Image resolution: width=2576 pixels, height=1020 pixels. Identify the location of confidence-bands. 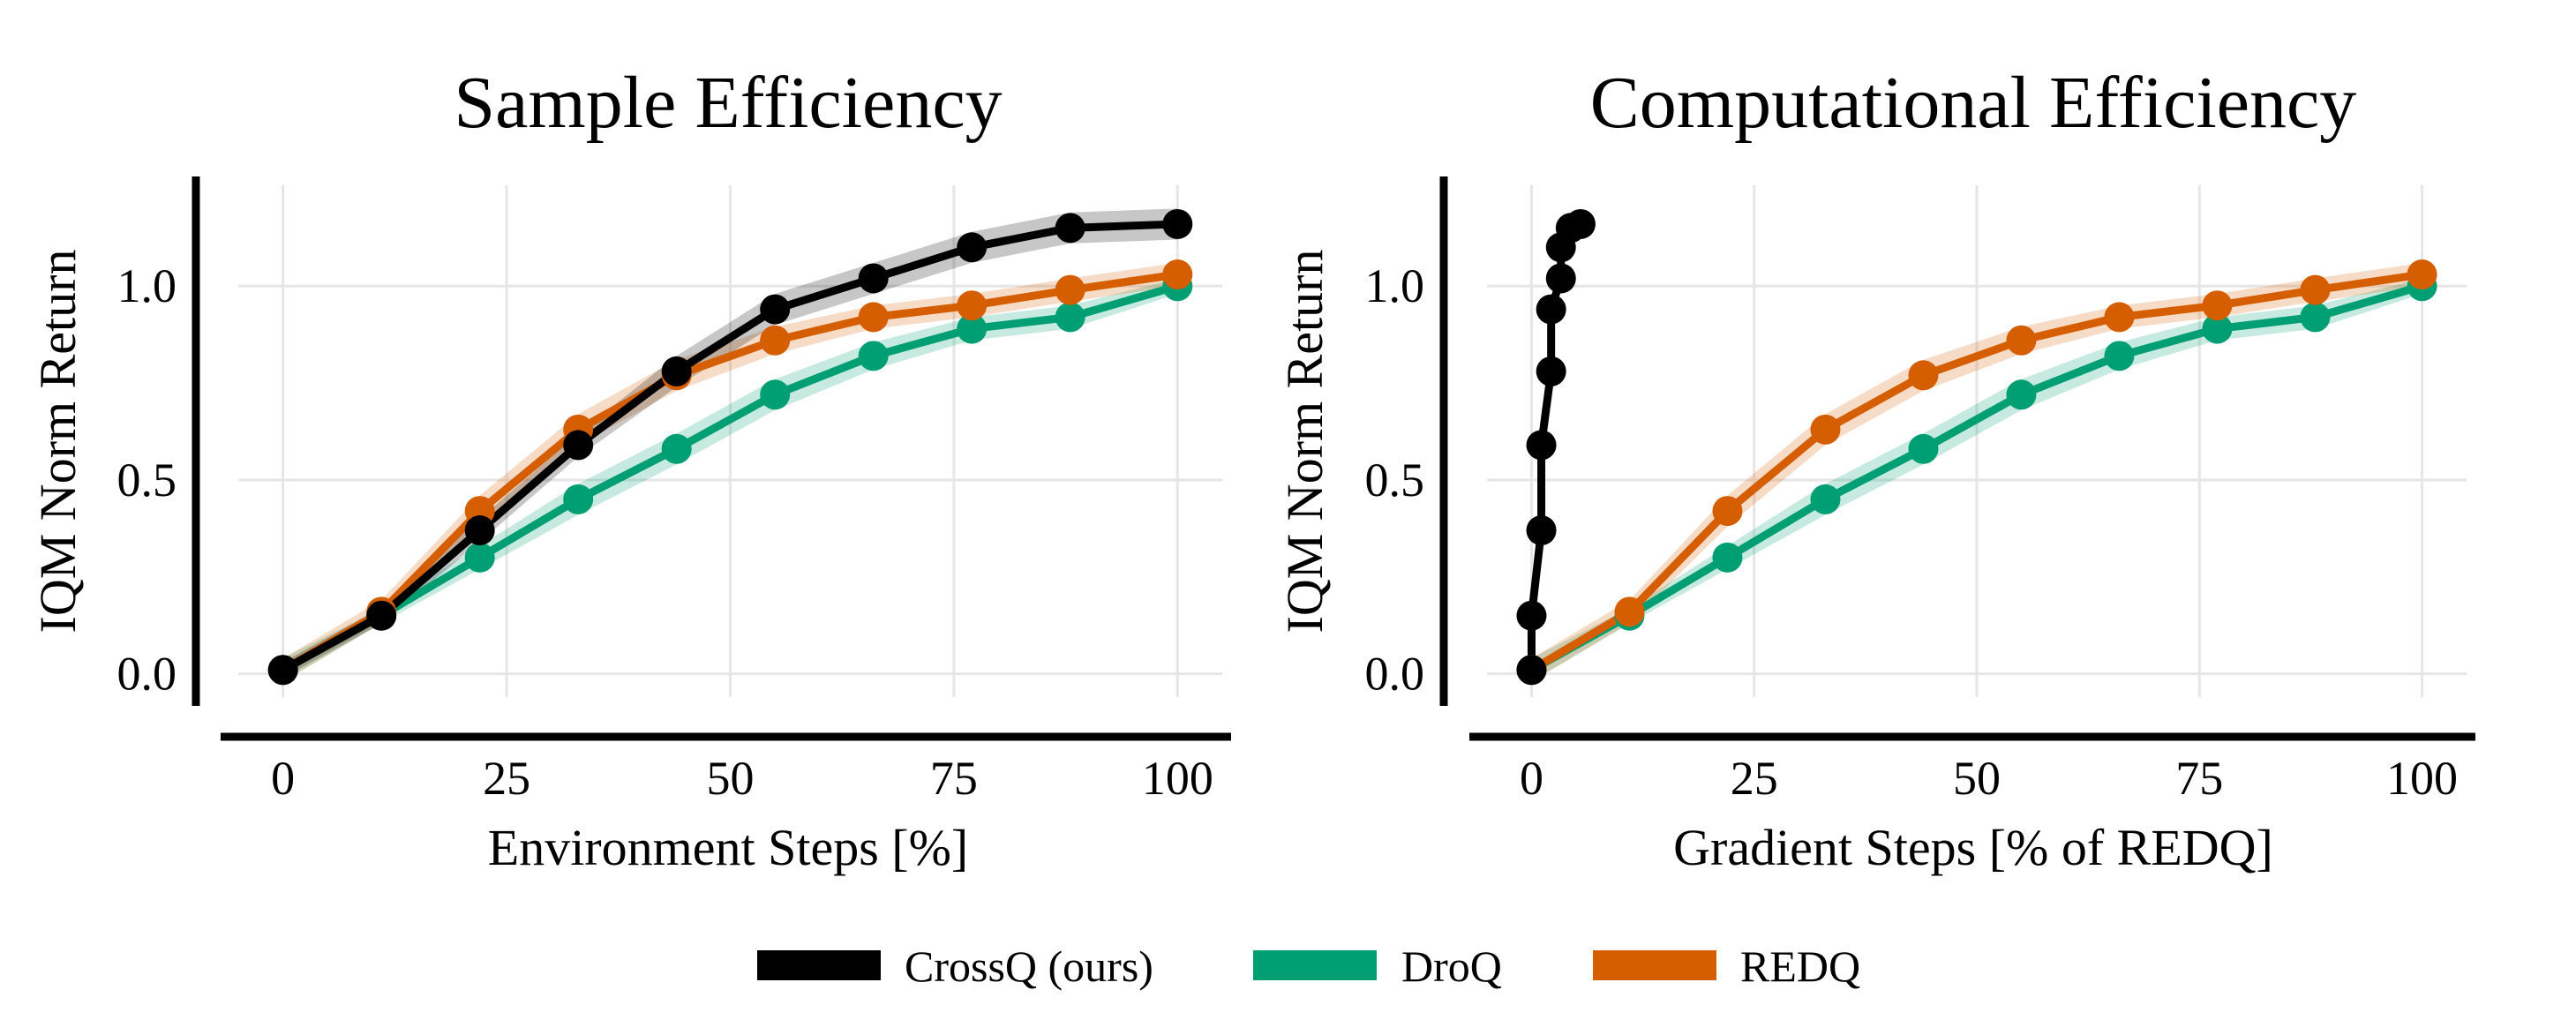
(1976, 472).